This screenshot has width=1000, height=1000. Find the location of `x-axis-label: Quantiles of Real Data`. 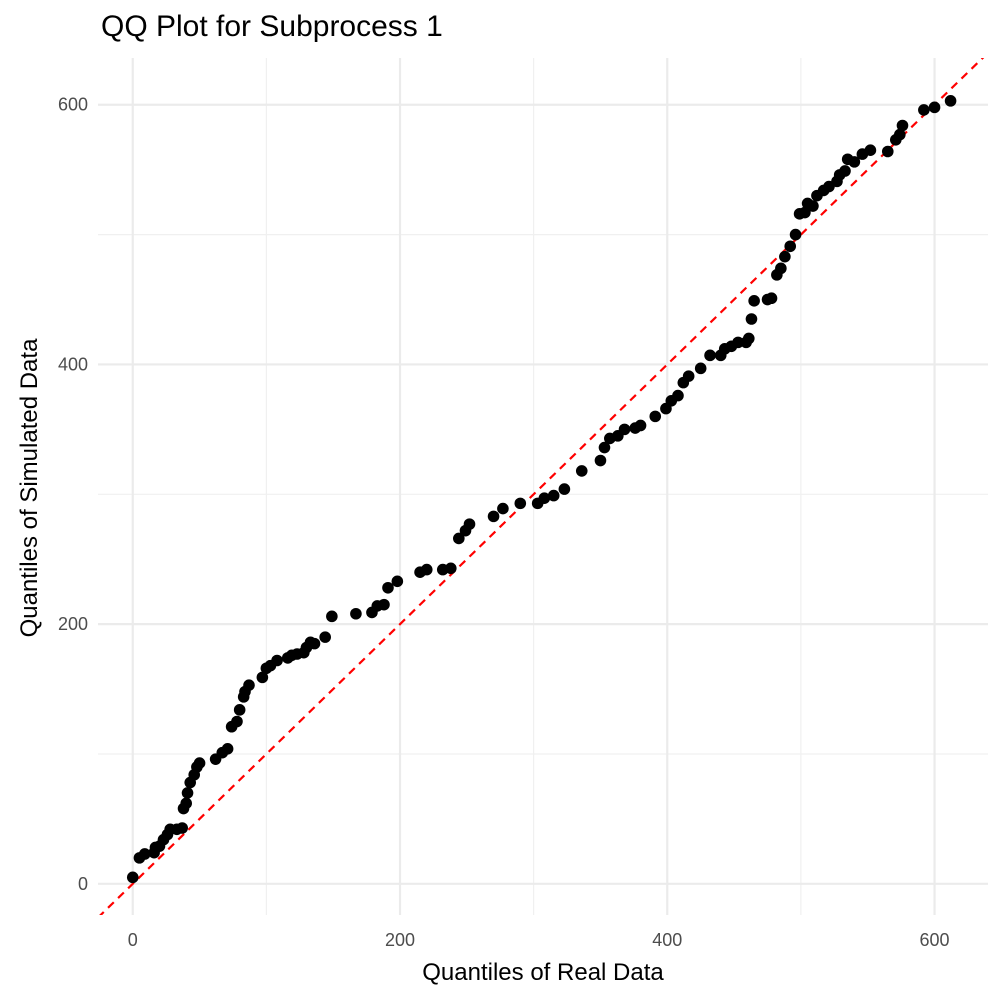

x-axis-label: Quantiles of Real Data is located at coordinates (543, 972).